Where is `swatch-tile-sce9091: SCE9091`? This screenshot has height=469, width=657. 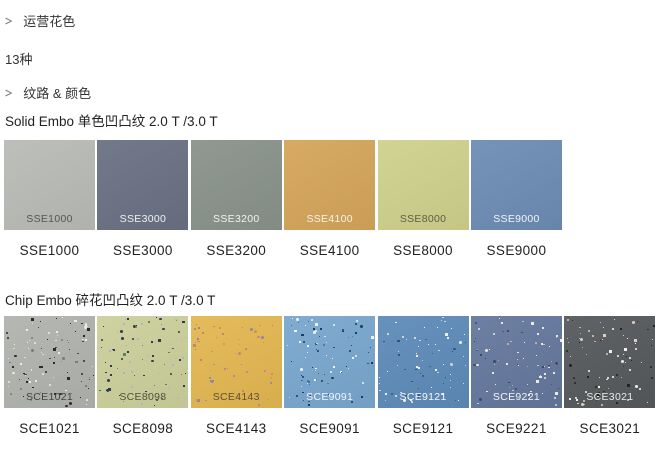
swatch-tile-sce9091: SCE9091 is located at coordinates (330, 362).